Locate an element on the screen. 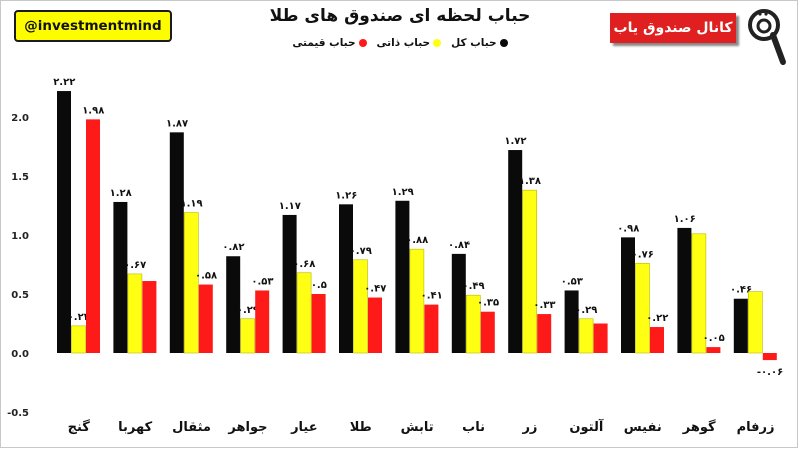 The width and height of the screenshot is (800, 450). data-label-price: ۱.۹۸ is located at coordinates (93, 110).